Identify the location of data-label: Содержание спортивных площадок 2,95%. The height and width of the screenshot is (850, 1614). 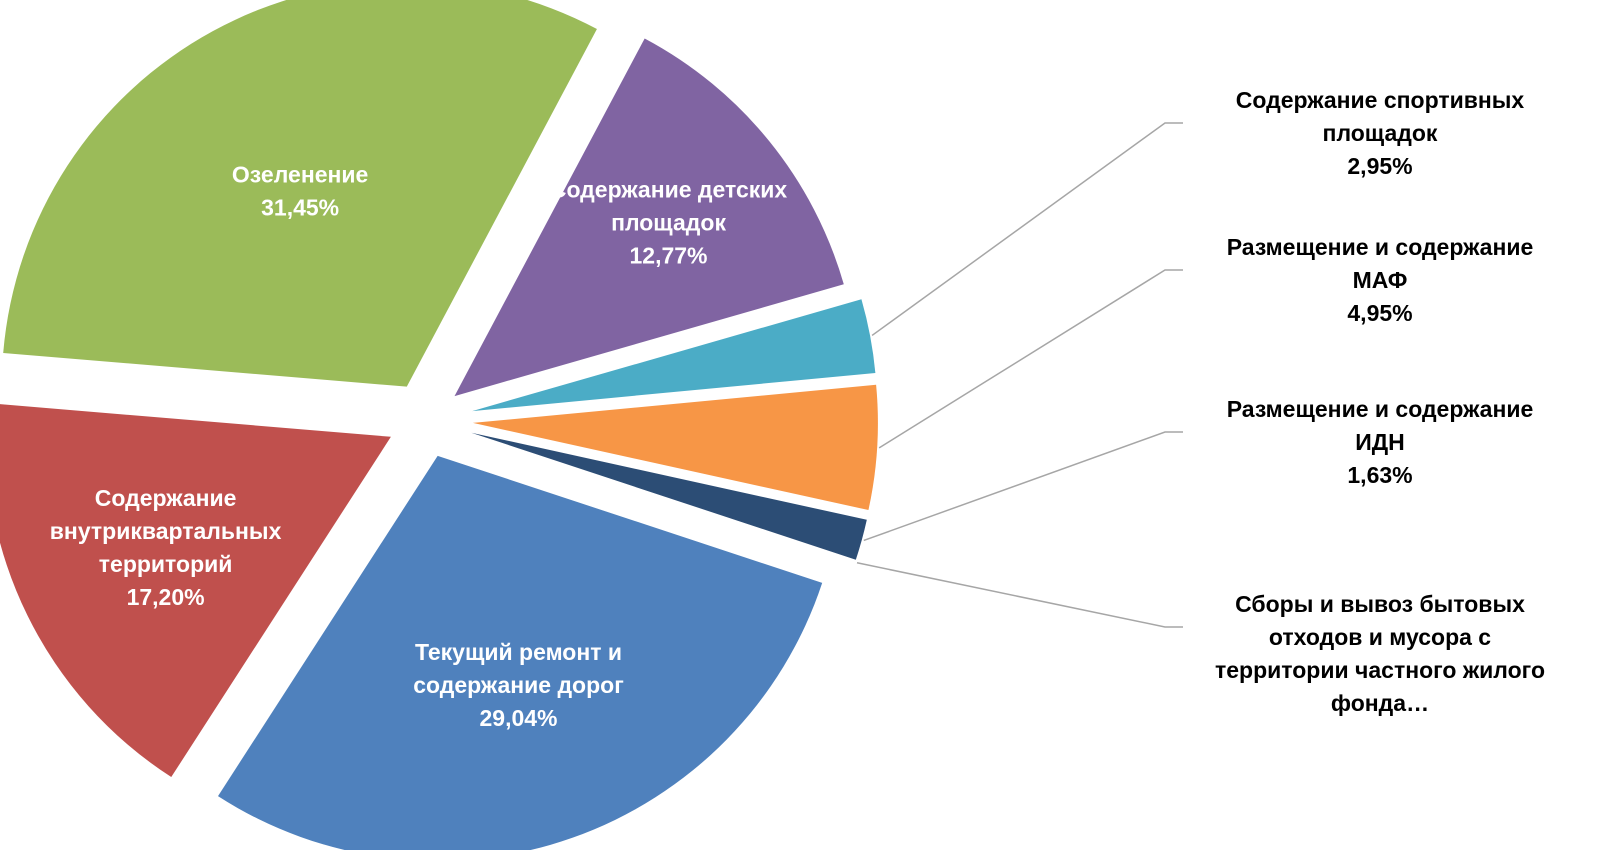
(1380, 133).